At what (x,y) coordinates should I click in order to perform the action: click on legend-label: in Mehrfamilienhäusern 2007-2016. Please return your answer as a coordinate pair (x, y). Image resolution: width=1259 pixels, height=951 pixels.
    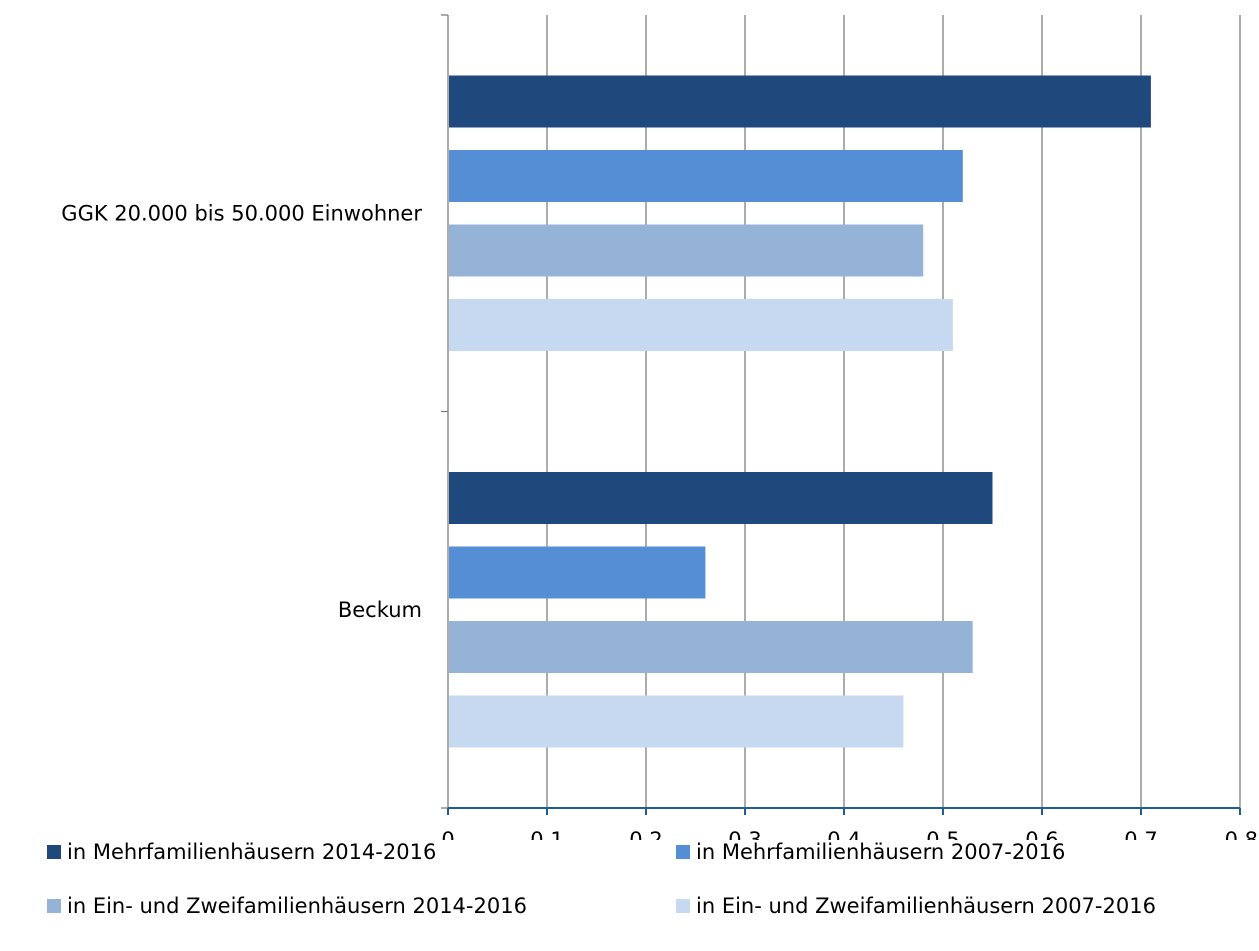
    Looking at the image, I should click on (881, 852).